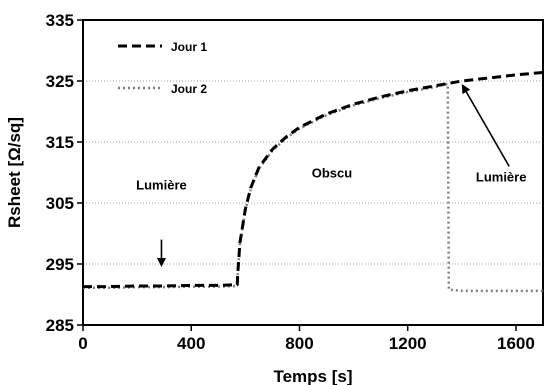  I want to click on x-tick-label-1600: 1600, so click(516, 343).